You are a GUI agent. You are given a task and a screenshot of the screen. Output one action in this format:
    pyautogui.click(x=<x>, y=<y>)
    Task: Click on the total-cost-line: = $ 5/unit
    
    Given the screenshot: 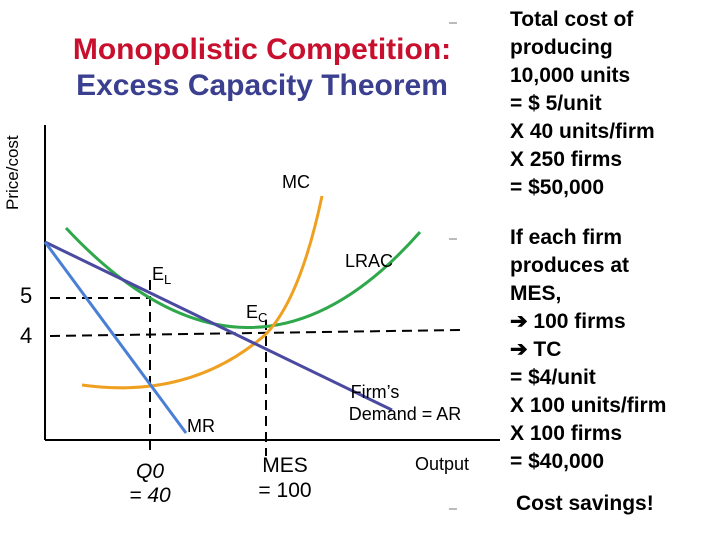 What is the action you would take?
    pyautogui.click(x=556, y=103)
    